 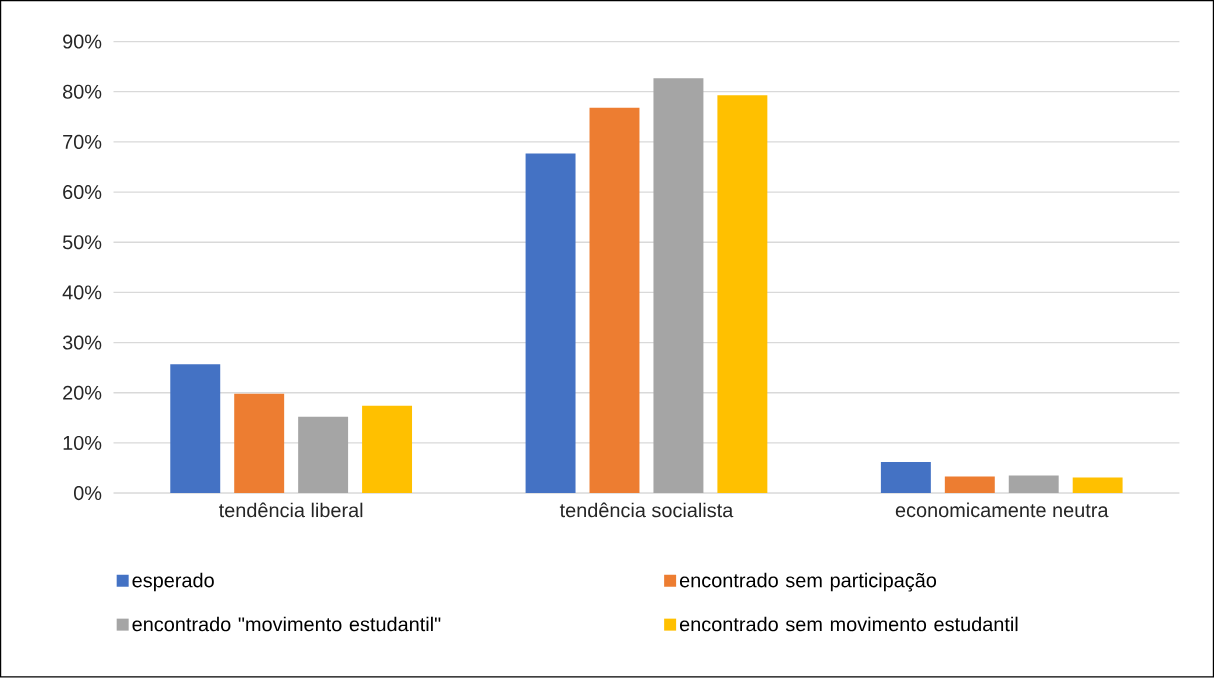 I want to click on y-tick-label: 80%, so click(x=82, y=91).